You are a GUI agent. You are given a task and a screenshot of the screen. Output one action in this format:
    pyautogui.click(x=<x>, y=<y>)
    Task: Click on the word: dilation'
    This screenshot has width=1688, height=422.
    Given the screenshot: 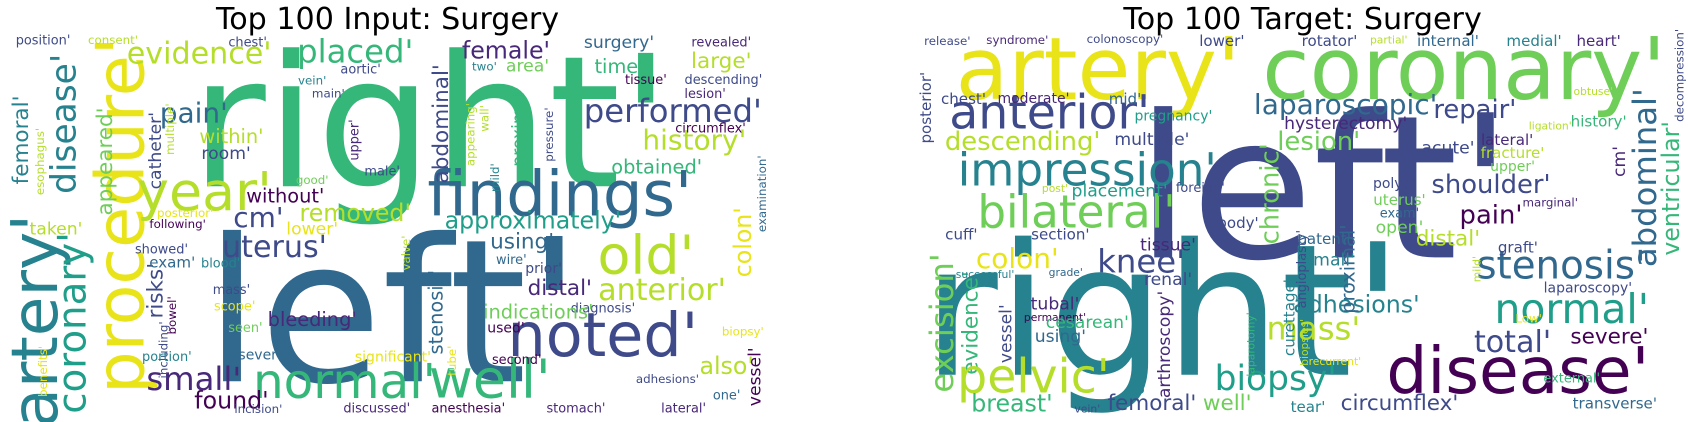 What is the action you would take?
    pyautogui.click(x=1139, y=360)
    